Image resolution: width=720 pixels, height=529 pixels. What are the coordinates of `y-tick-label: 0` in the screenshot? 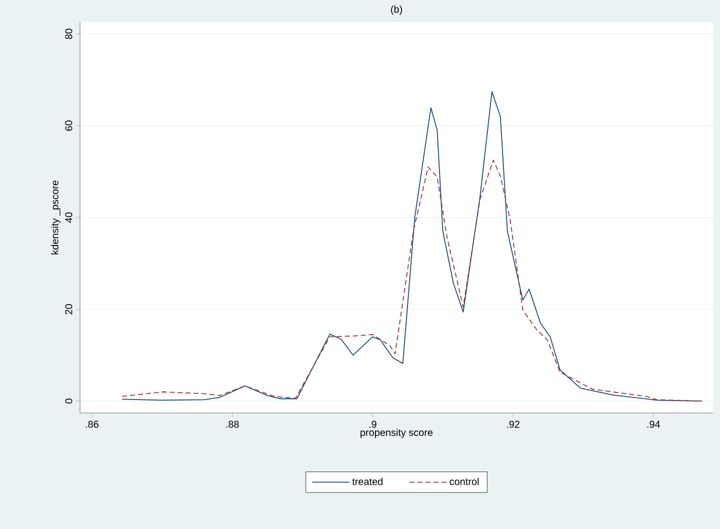 It's located at (68, 401).